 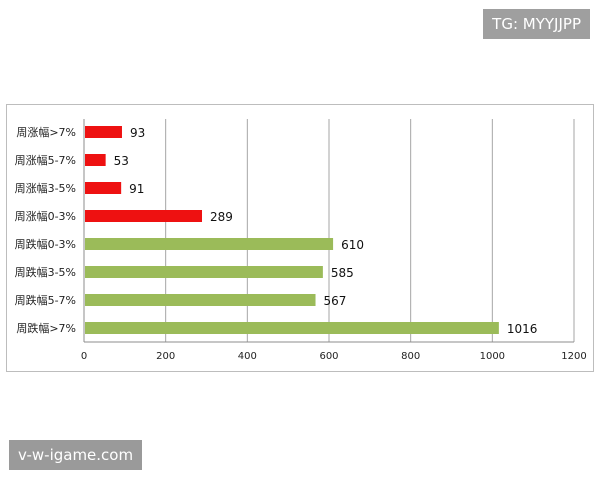 What do you see at coordinates (45, 300) in the screenshot?
I see `category-label: 周跌幅5-7%` at bounding box center [45, 300].